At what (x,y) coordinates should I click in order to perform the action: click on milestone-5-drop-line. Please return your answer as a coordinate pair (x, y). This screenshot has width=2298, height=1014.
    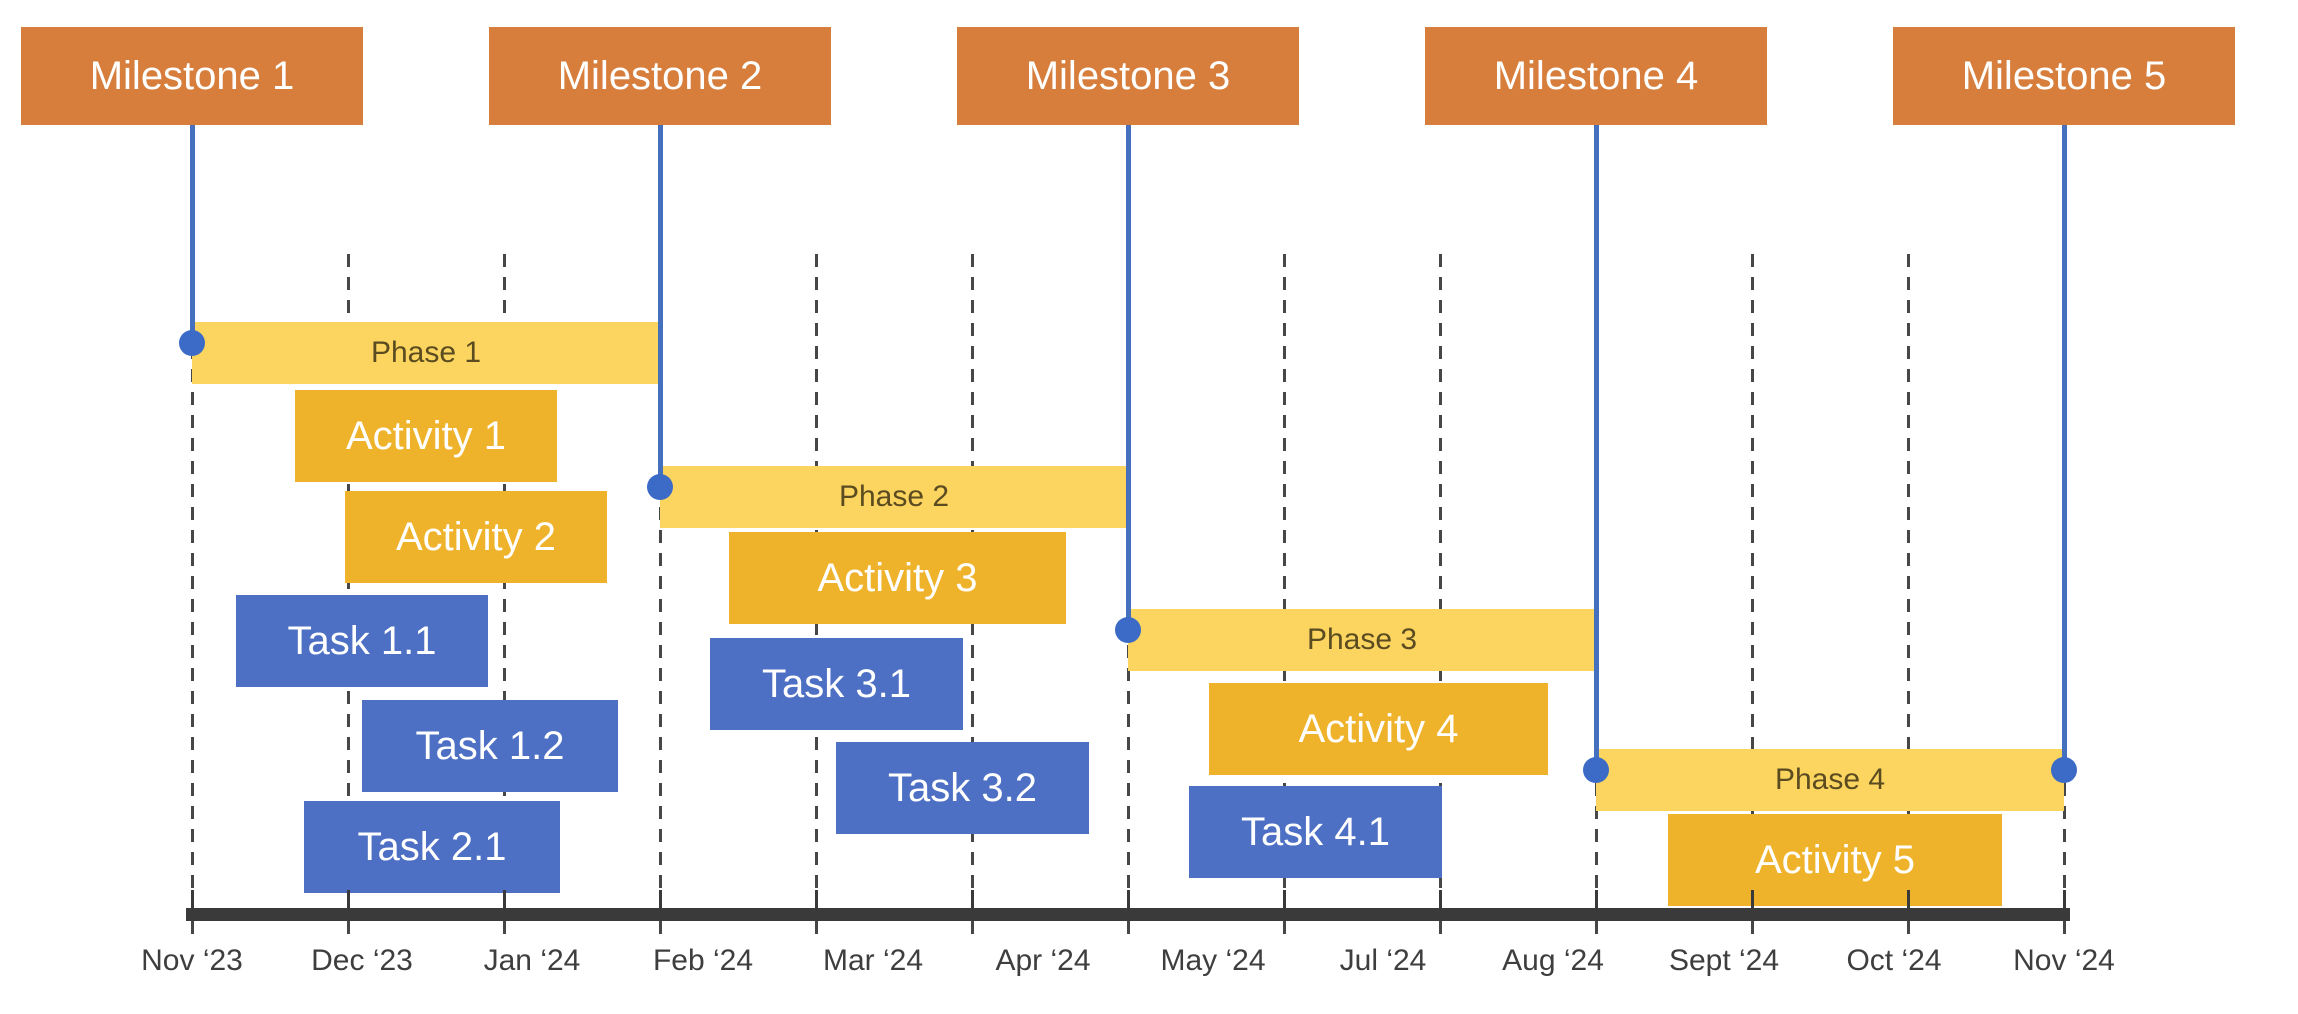
    Looking at the image, I should click on (2064, 447).